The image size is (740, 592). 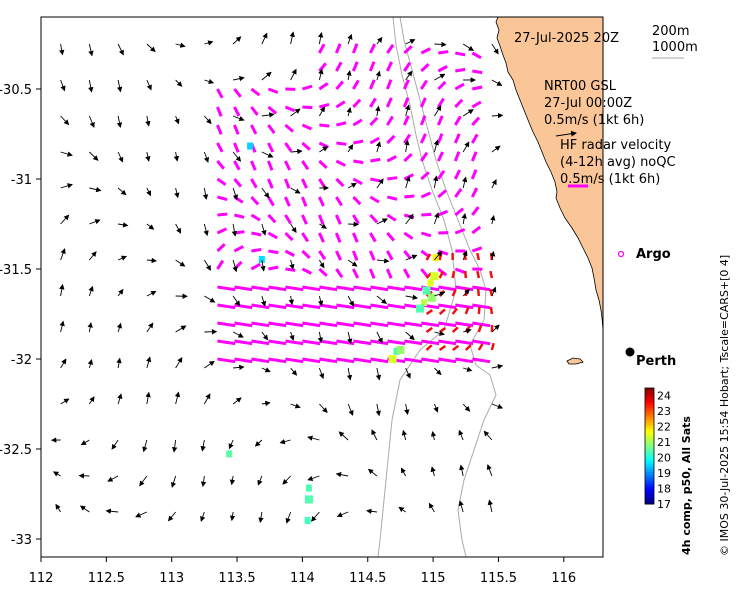 I want to click on colorbar-tick-label: 20, so click(x=664, y=458).